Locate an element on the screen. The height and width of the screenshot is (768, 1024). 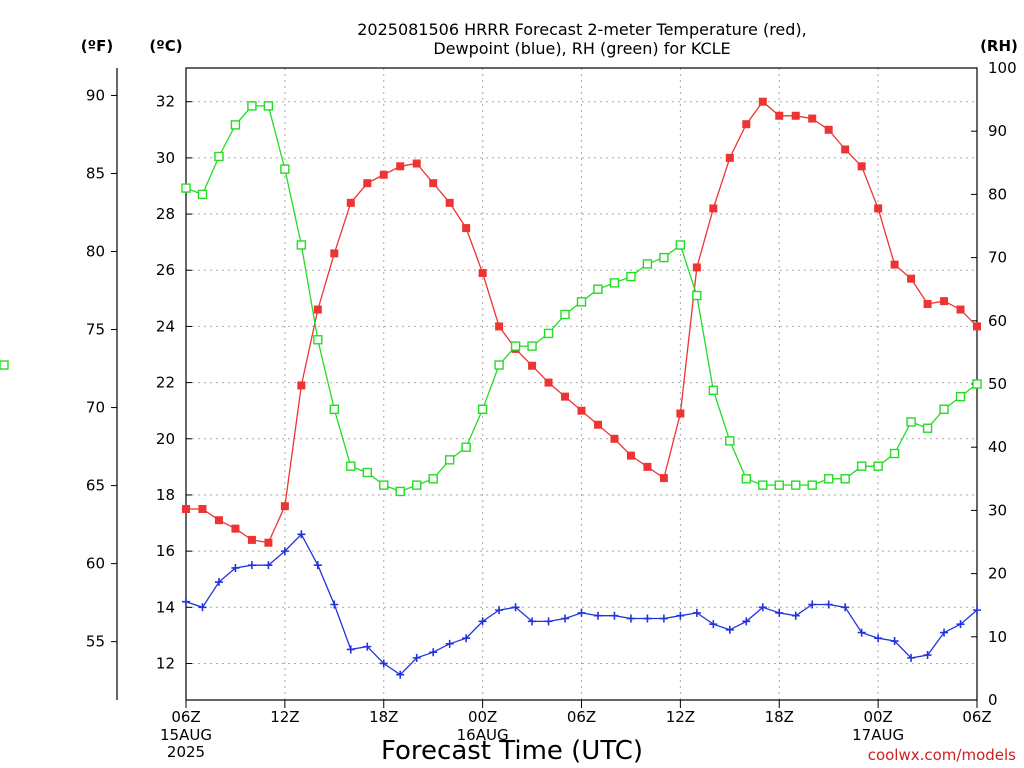
rh-tick-label: 90 is located at coordinates (997, 131).